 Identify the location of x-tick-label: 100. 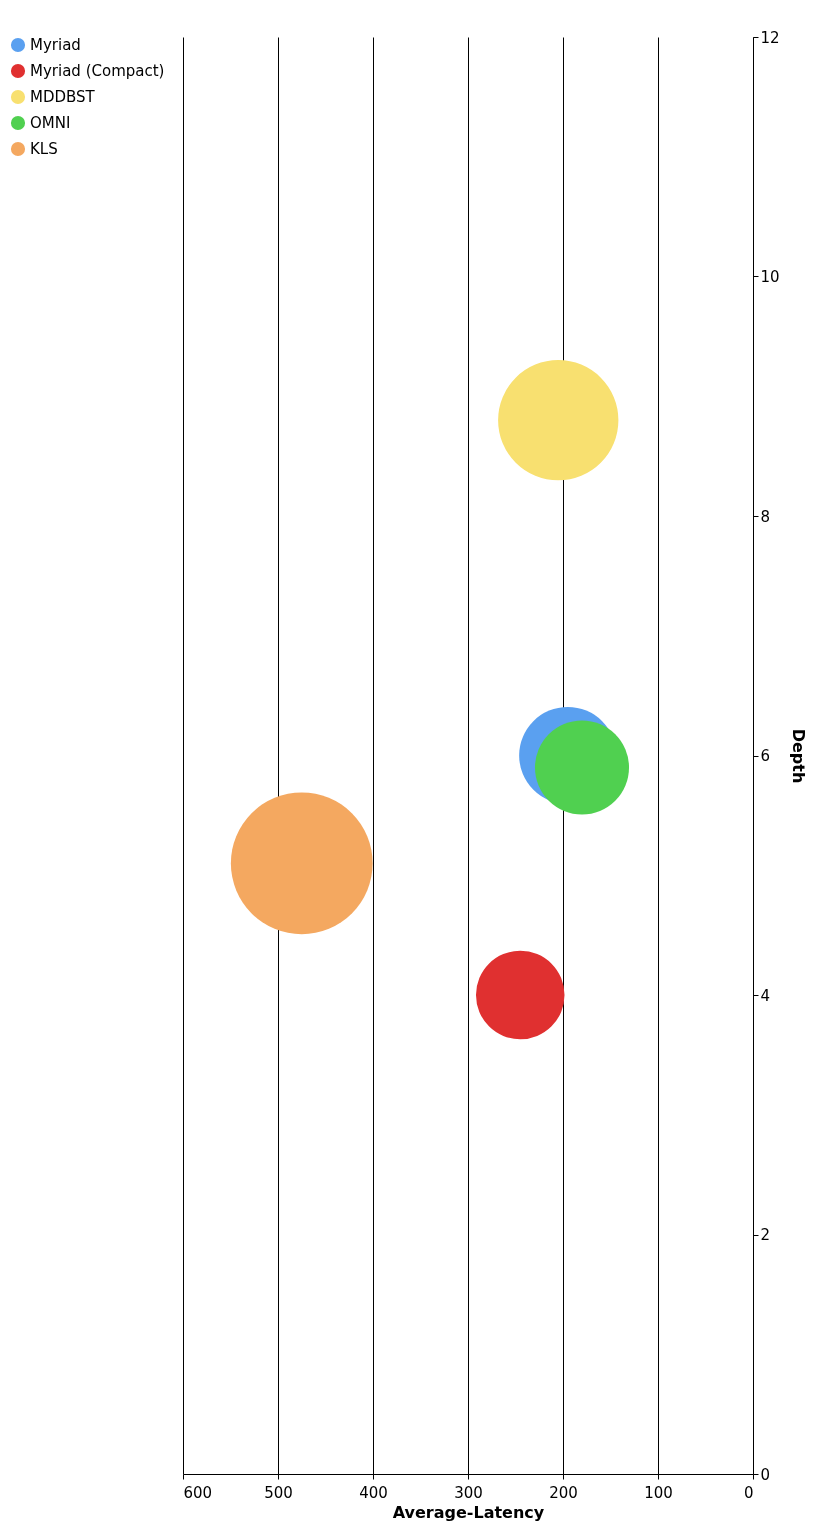
(658, 1492).